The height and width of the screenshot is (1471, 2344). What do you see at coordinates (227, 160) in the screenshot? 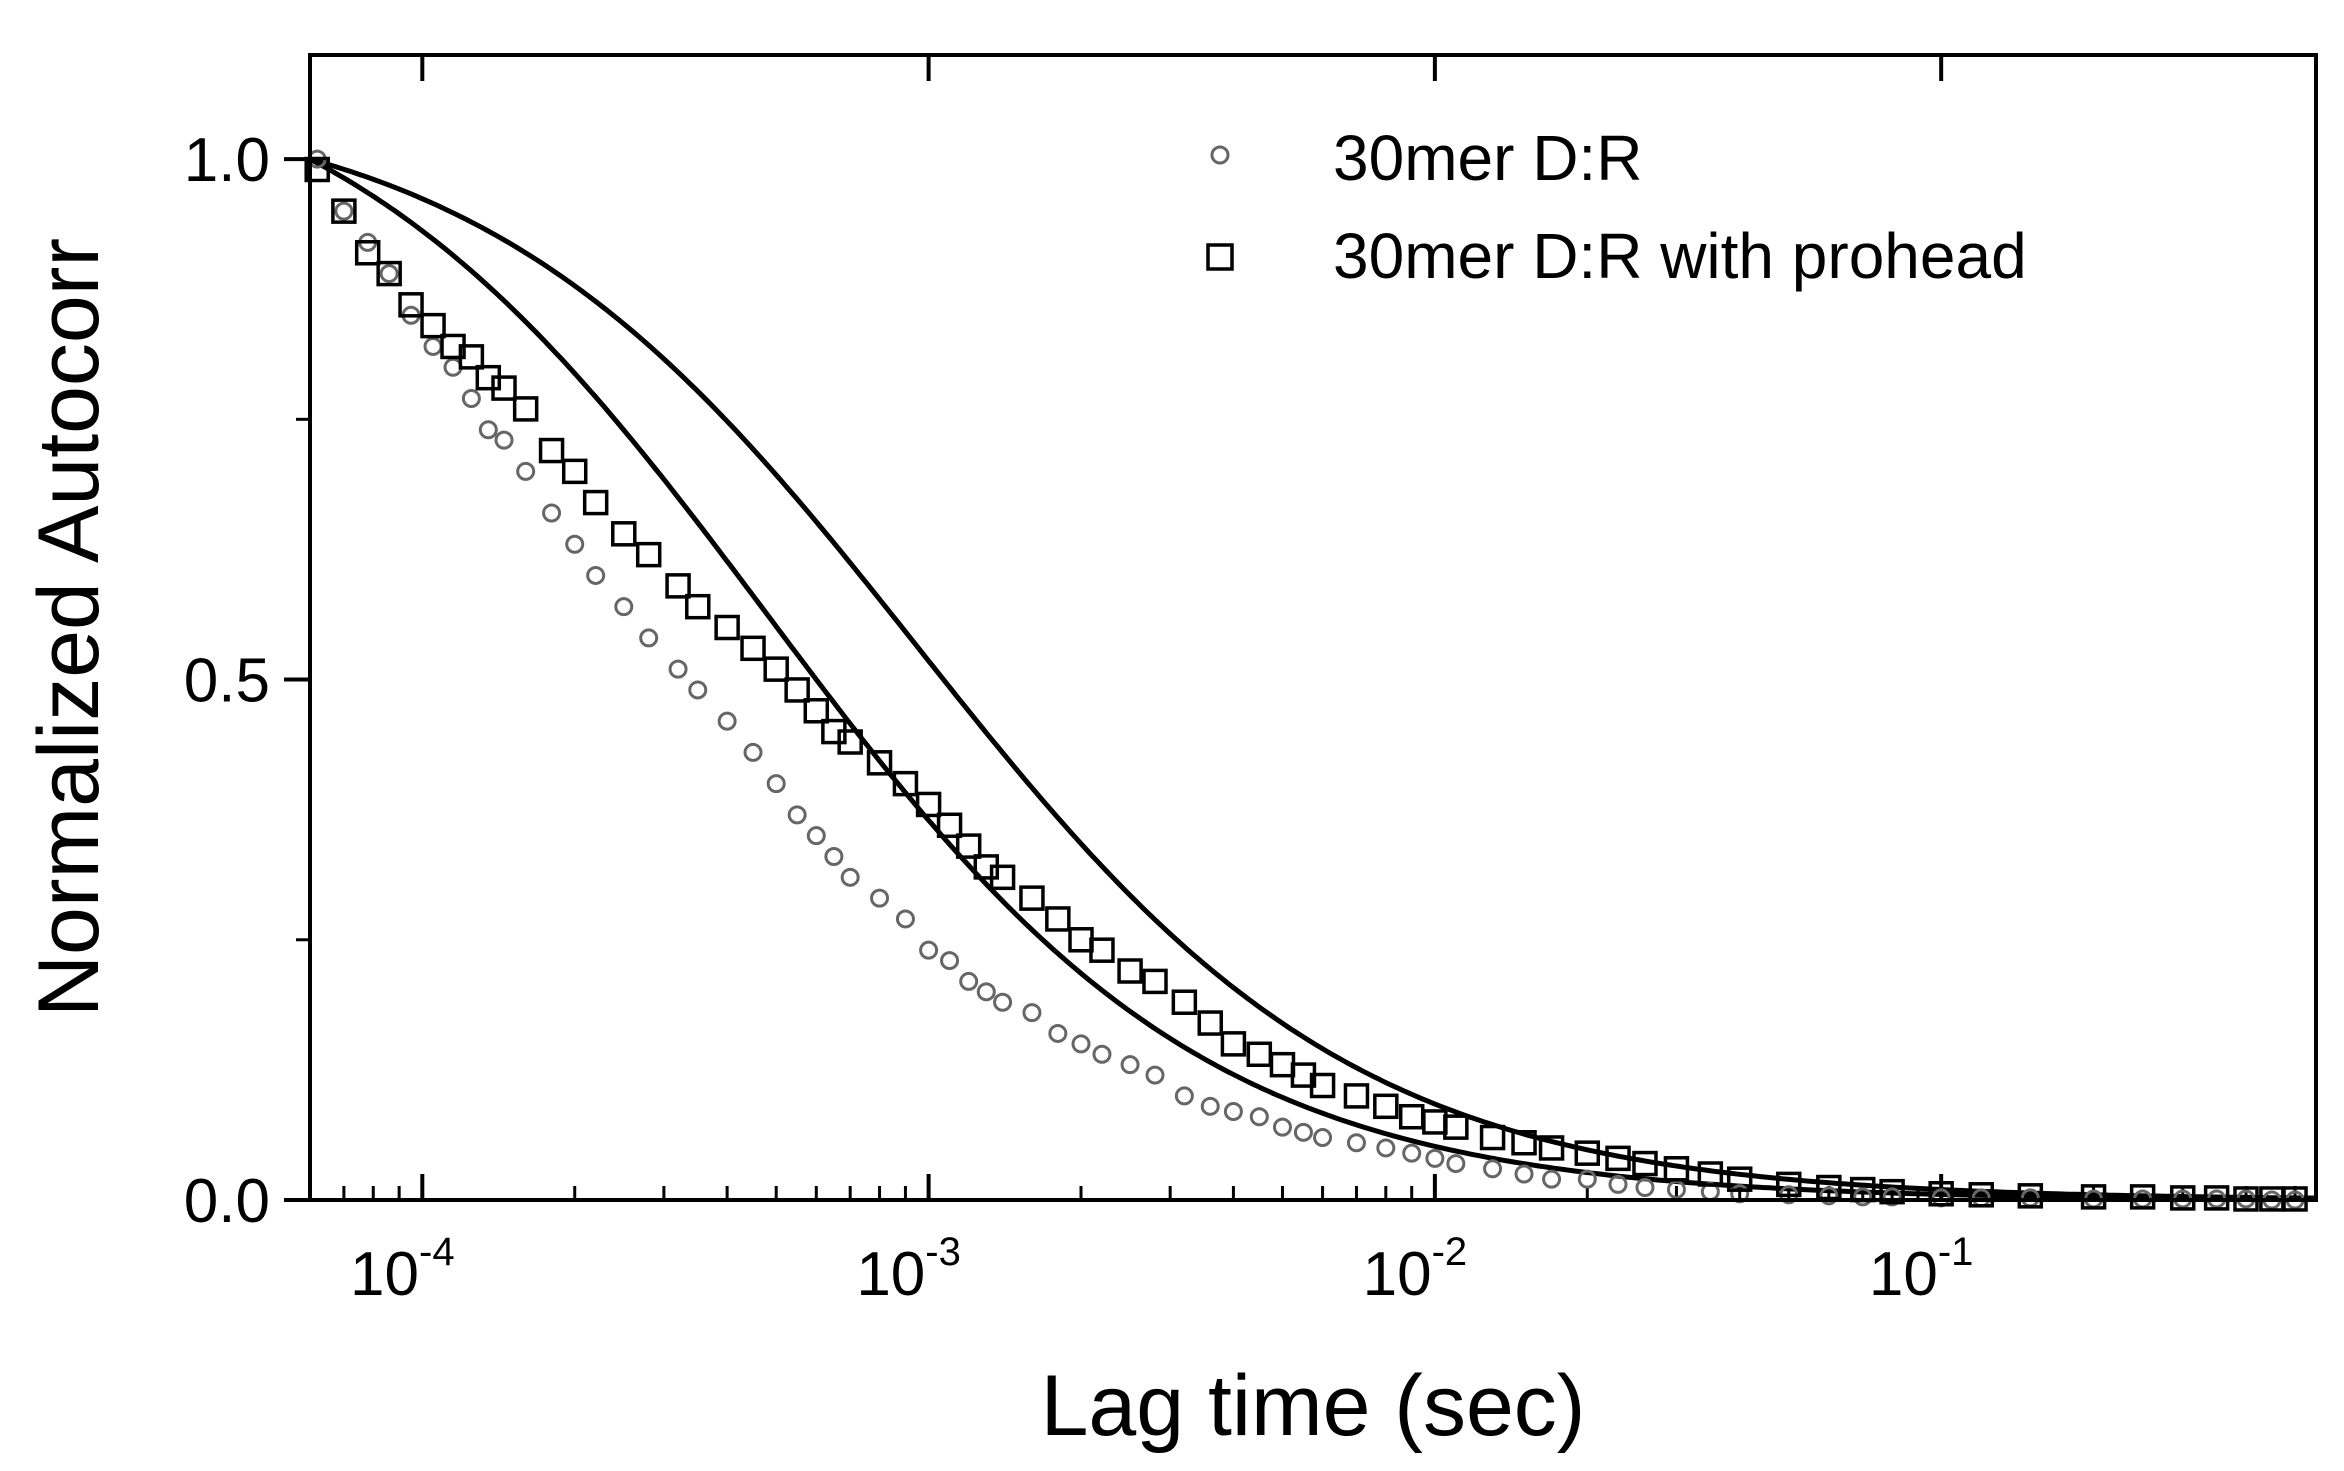
I see `y-tick-label: 1.0` at bounding box center [227, 160].